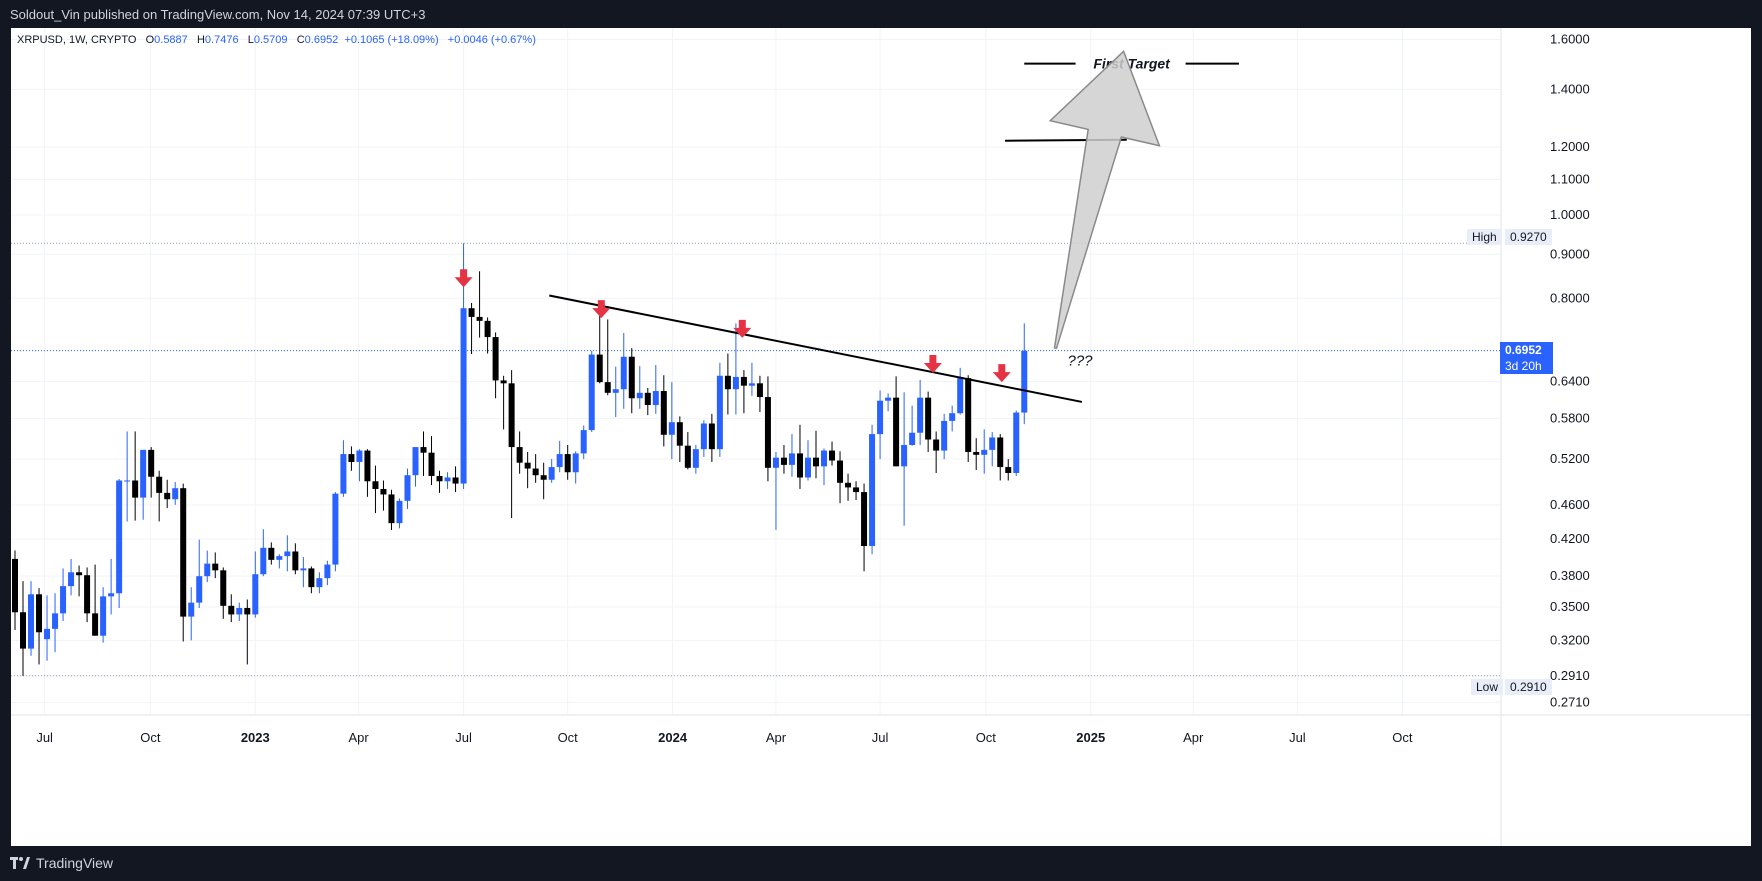 This screenshot has width=1762, height=881. I want to click on high-tag-label: High, so click(1484, 237).